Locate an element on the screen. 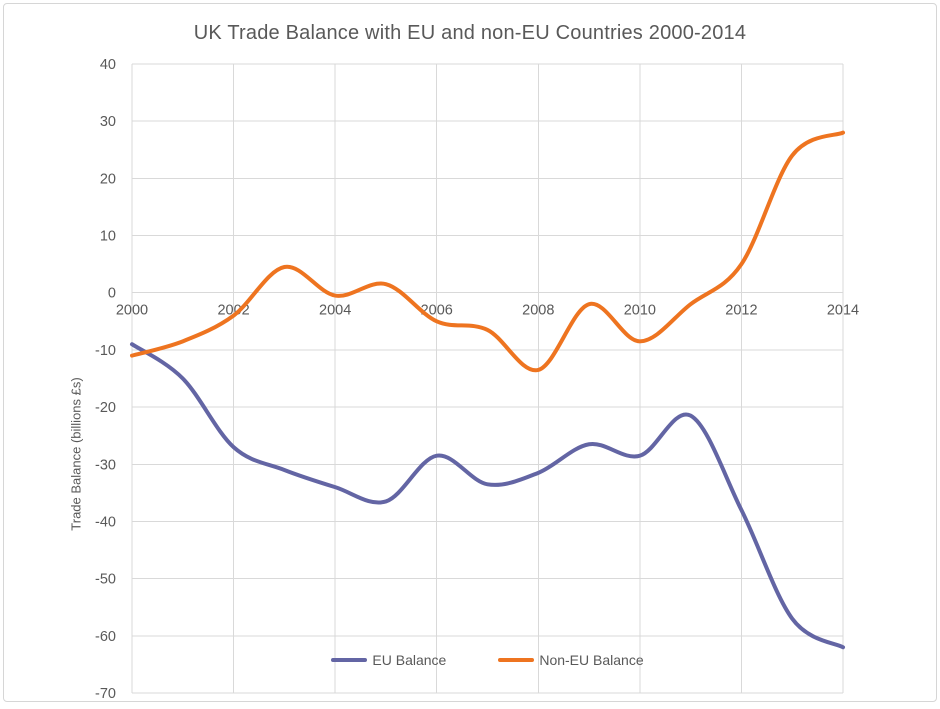  y-tick-label: 20 is located at coordinates (108, 179).